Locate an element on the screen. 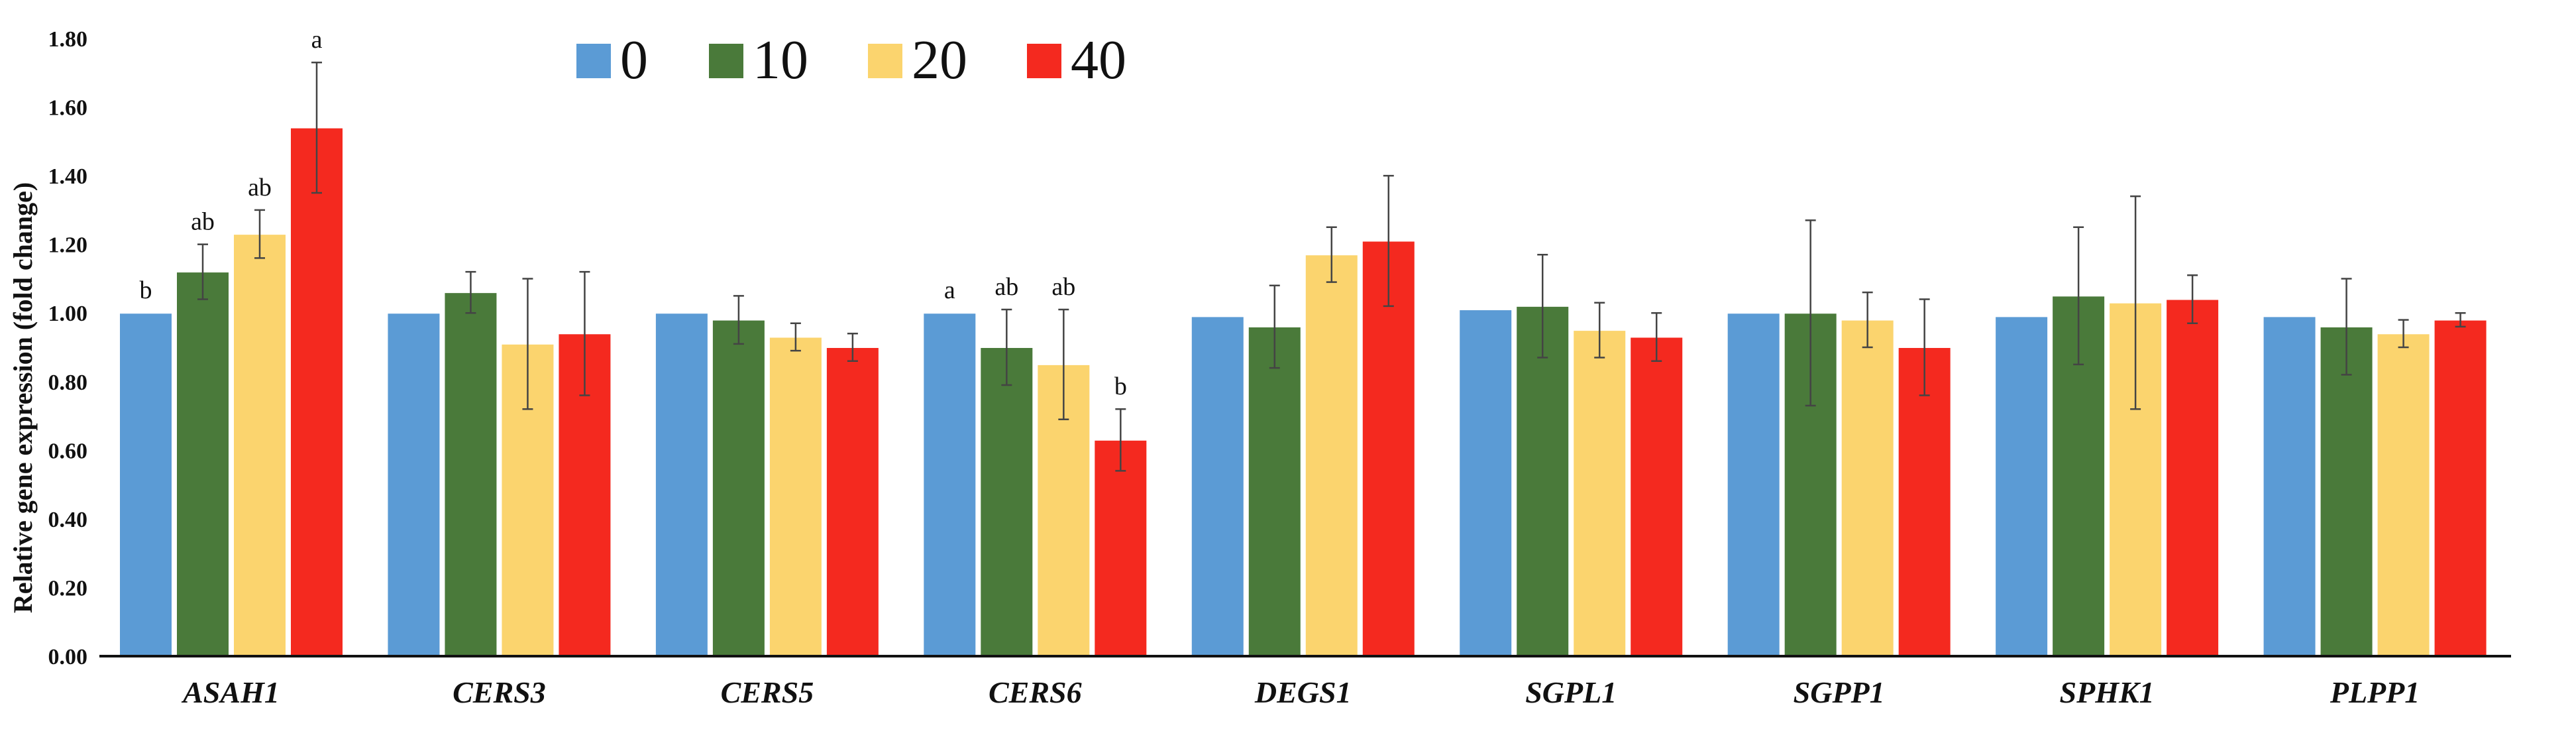  y-tick-label: 1.00 is located at coordinates (68, 314).